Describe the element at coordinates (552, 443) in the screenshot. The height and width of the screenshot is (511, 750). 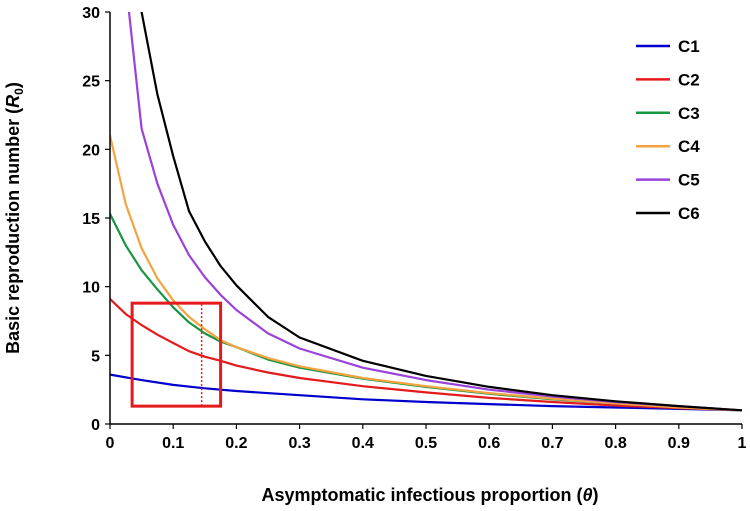
I see `x-tick-label: 0.7` at that location.